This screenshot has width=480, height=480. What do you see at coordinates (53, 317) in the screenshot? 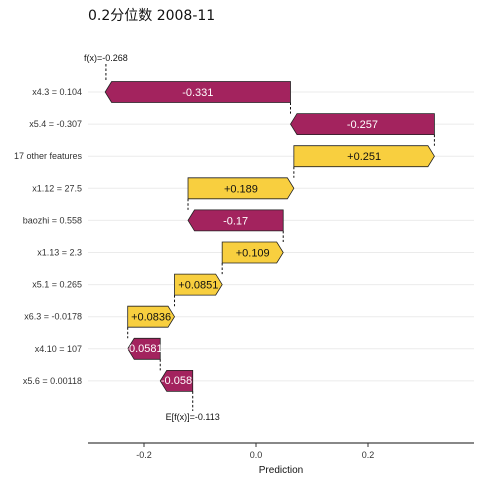
I see `feature-label: x6.3 = -0.0178` at bounding box center [53, 317].